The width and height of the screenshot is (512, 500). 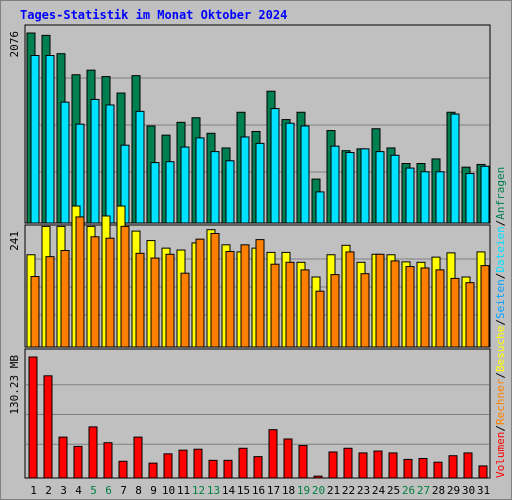 I want to click on x-tick-label-29: 29, so click(x=453, y=490).